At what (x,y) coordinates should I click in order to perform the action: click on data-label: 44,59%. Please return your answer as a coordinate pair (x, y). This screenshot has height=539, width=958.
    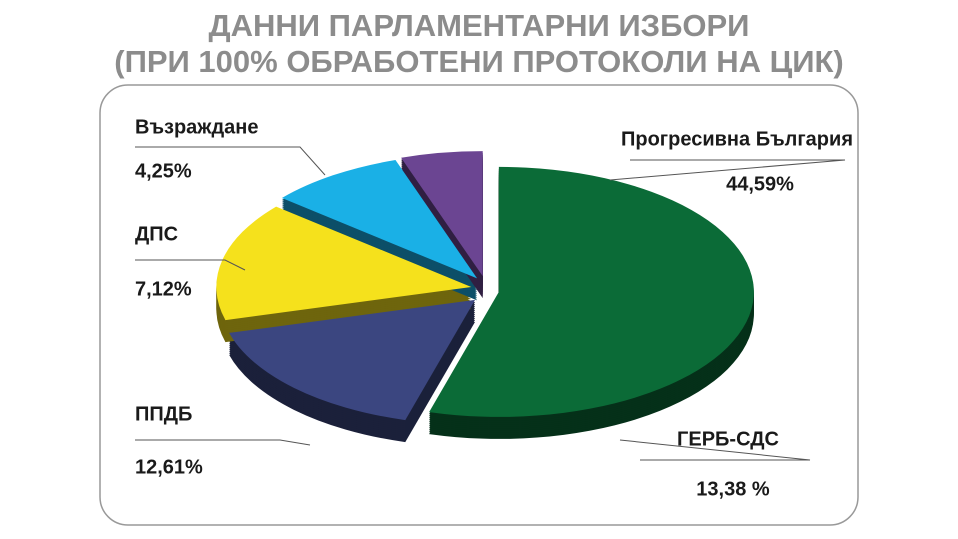
    Looking at the image, I should click on (760, 184).